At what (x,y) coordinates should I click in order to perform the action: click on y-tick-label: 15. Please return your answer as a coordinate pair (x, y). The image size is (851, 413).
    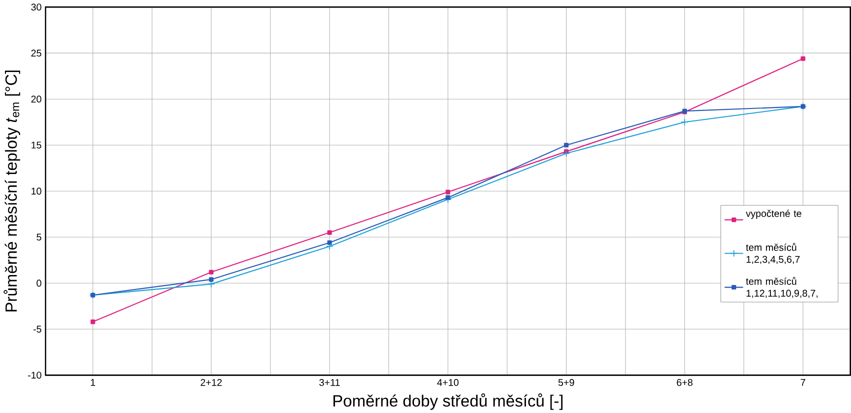
    Looking at the image, I should click on (37, 144).